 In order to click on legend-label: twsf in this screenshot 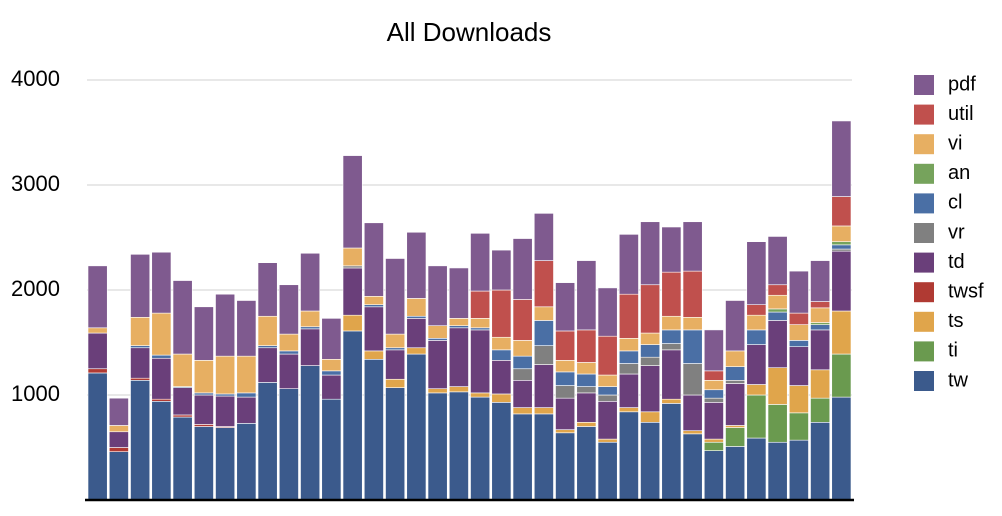, I will do `click(966, 291)`.